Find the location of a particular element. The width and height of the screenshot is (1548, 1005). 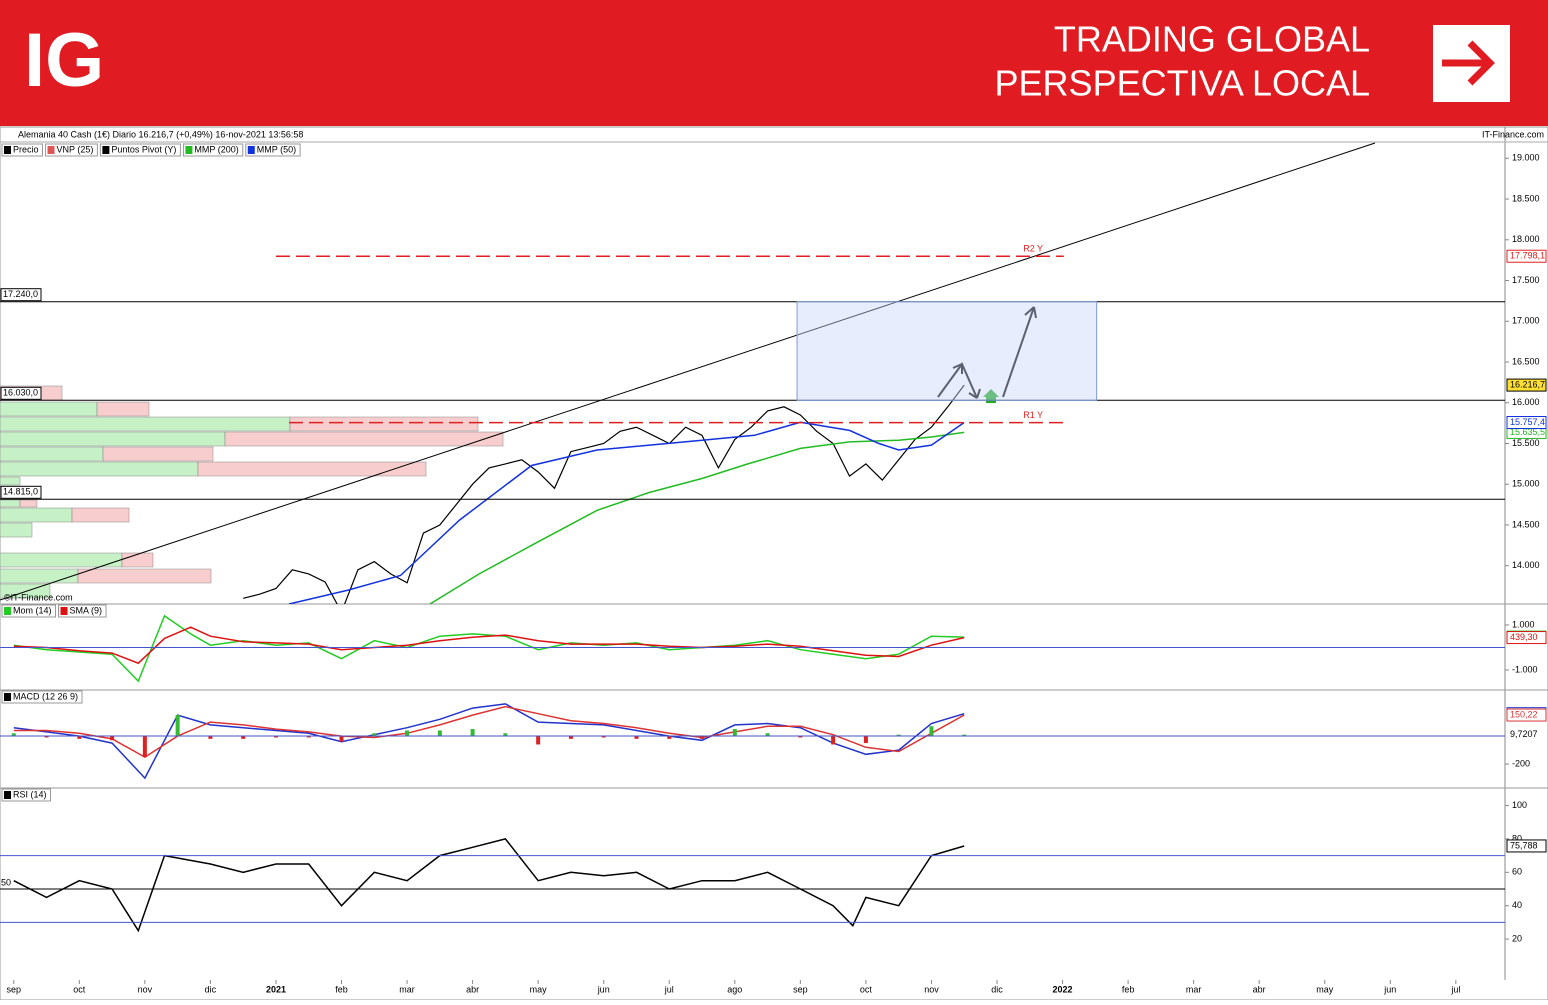

value-label: 150,22 is located at coordinates (1524, 714).